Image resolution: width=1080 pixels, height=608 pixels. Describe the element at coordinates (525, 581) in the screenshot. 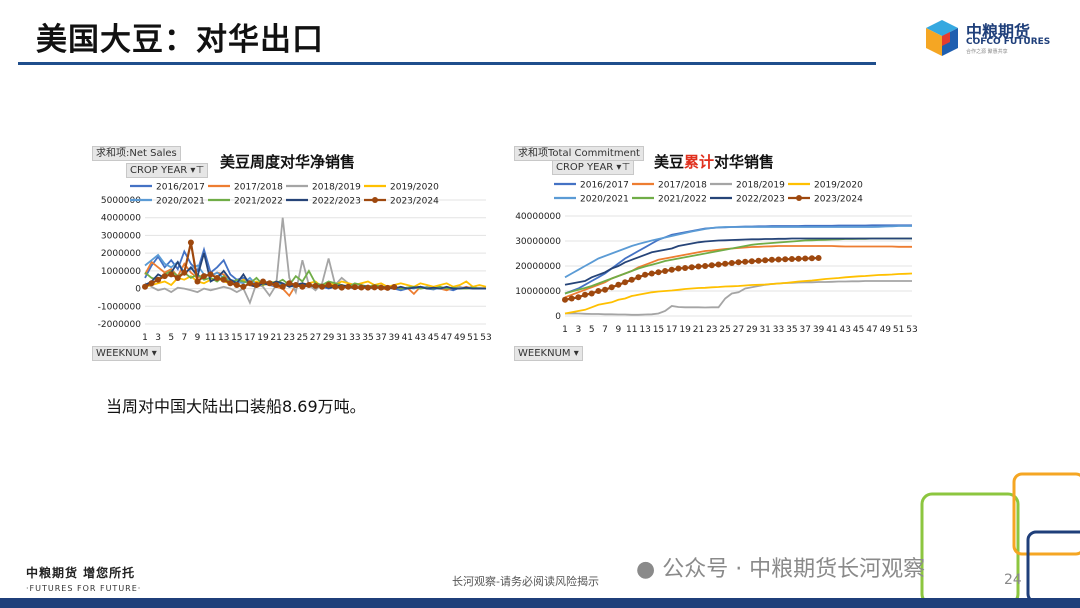

I see `footer-disclaimer: 长河观察-请务必阅读风险揭示` at that location.